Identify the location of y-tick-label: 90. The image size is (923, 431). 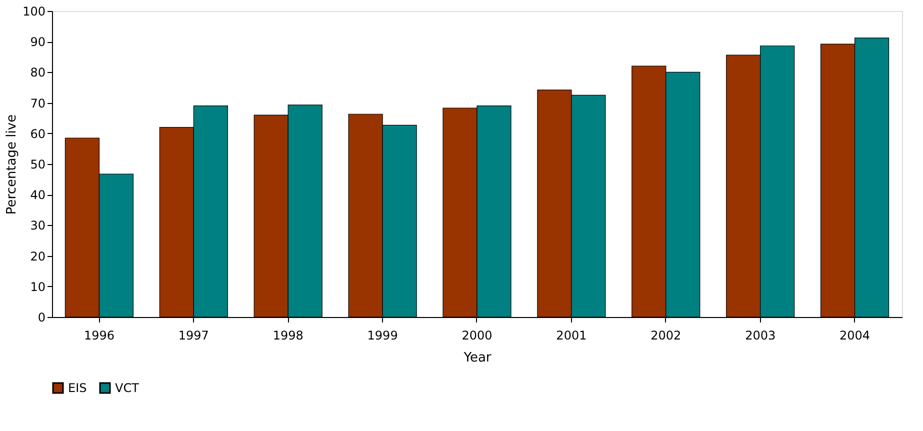
(38, 42).